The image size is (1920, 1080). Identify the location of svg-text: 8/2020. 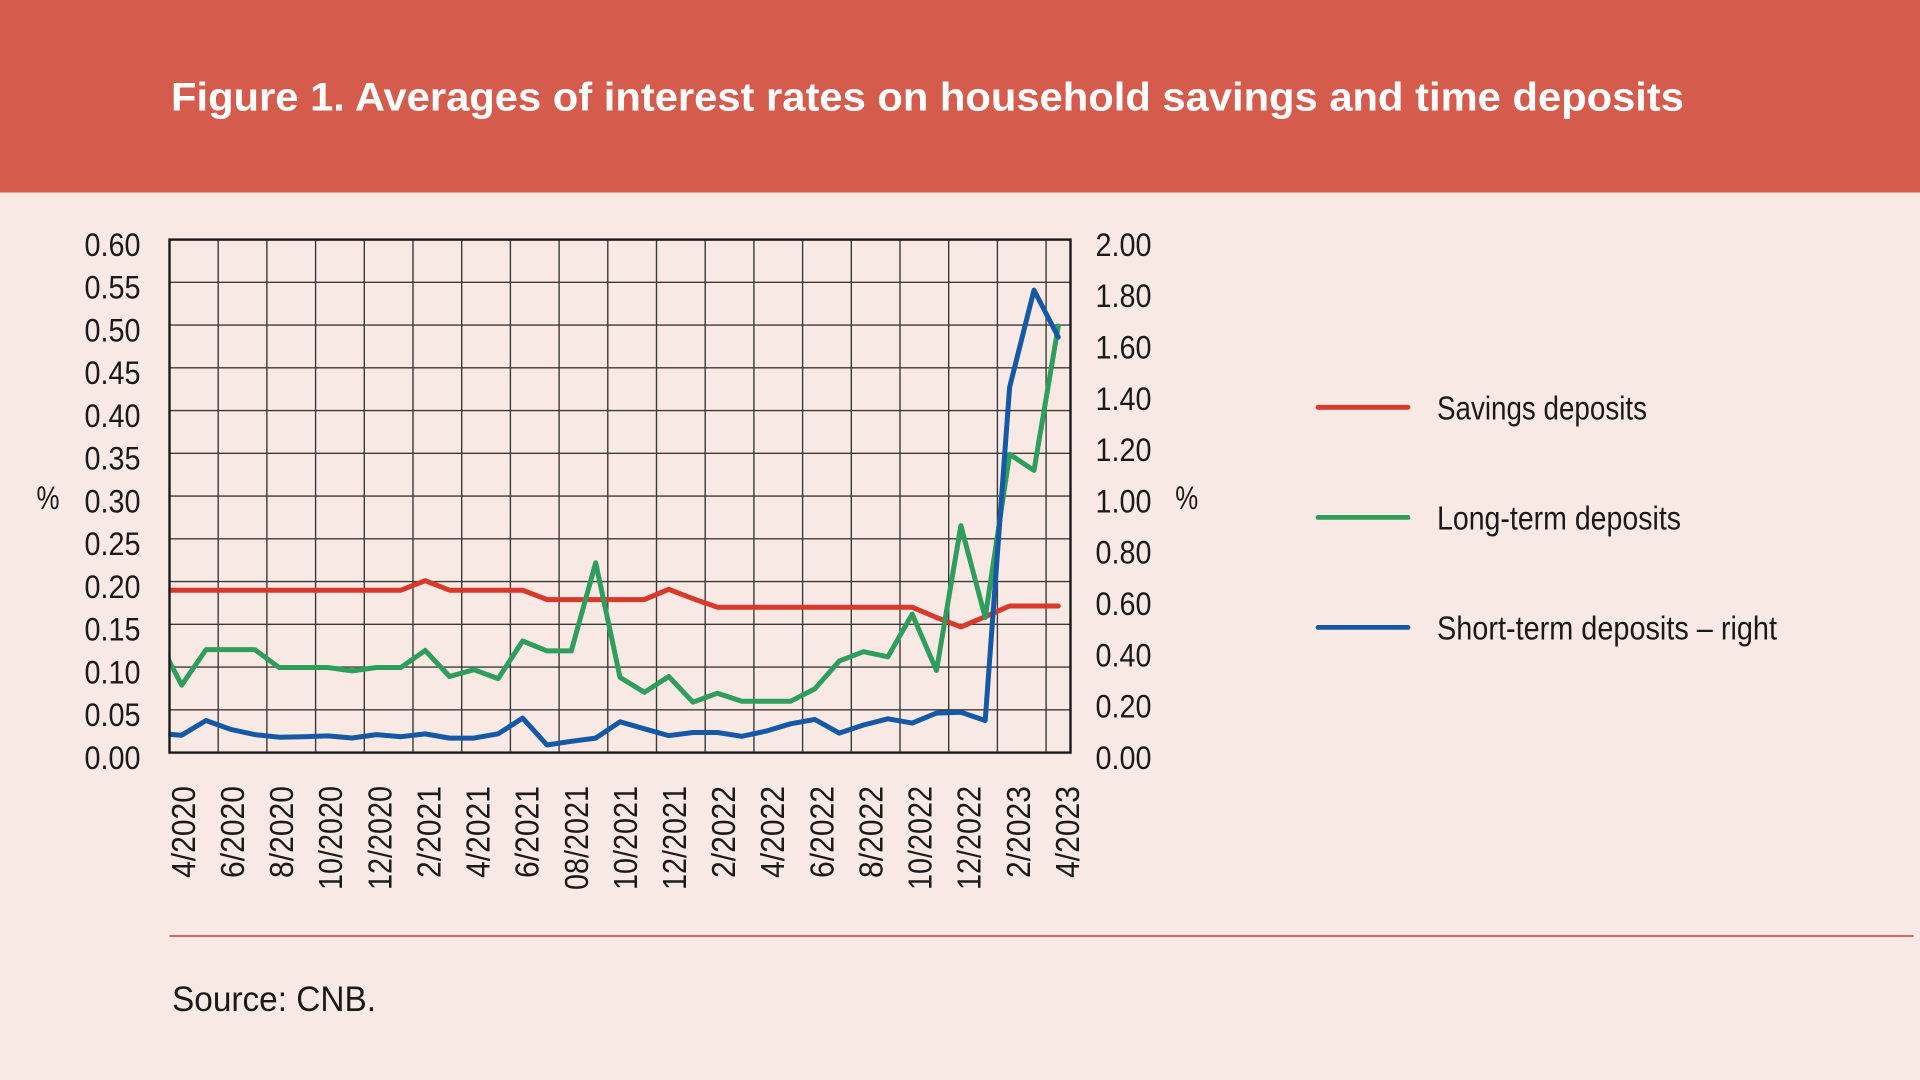
(281, 832).